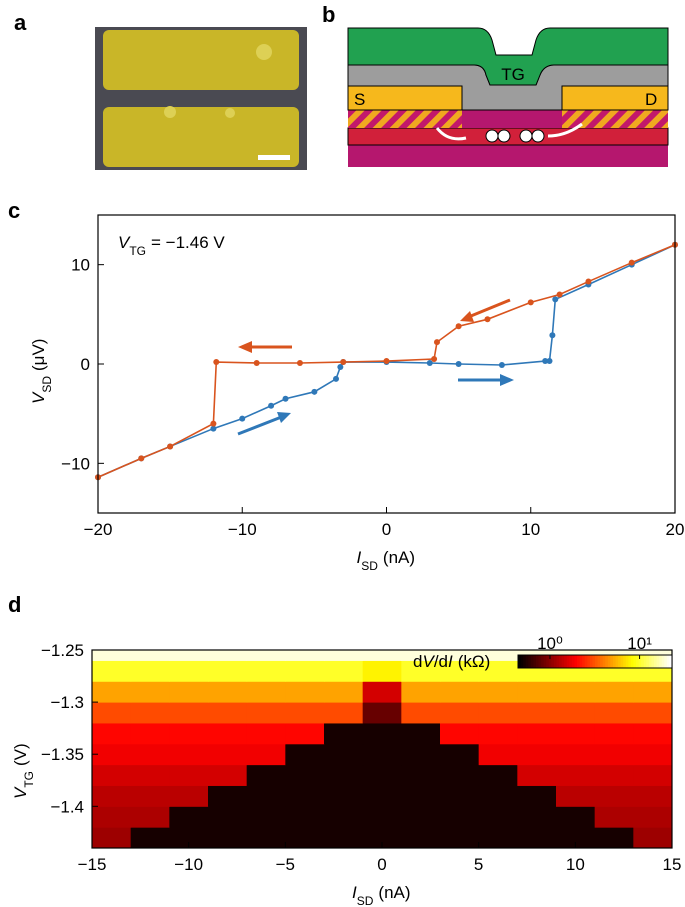 This screenshot has width=685, height=907. What do you see at coordinates (451, 661) in the screenshot?
I see `colorbar-label: dV/dI (kΩ)` at bounding box center [451, 661].